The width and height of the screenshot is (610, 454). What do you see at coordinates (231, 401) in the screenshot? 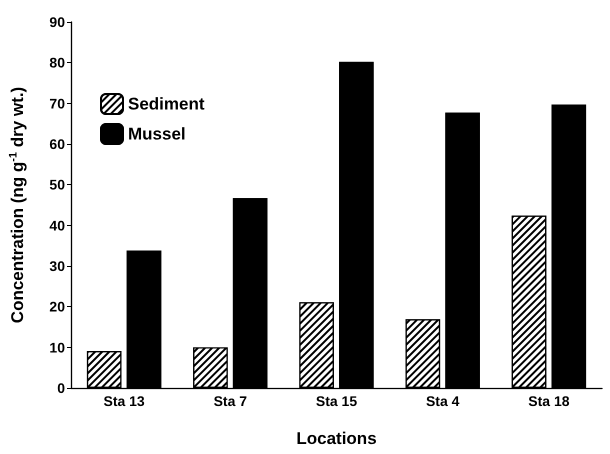
I see `x-tick-label: Sta 7` at bounding box center [231, 401].